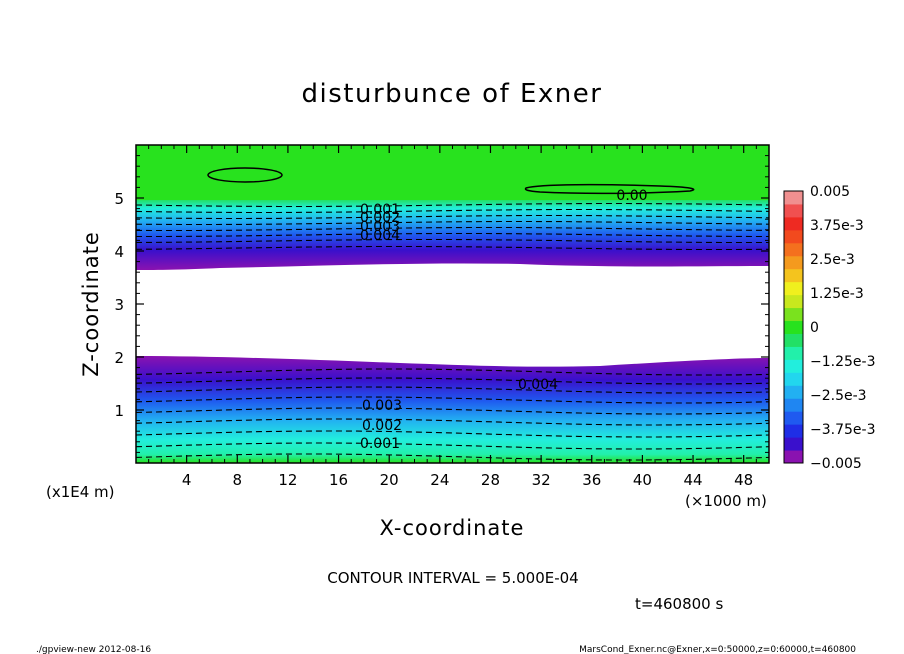 This screenshot has height=654, width=904. What do you see at coordinates (467, 480) in the screenshot?
I see `x-tick-labels: 4 8 12 16 20 24 28 32 36 40 44 48` at bounding box center [467, 480].